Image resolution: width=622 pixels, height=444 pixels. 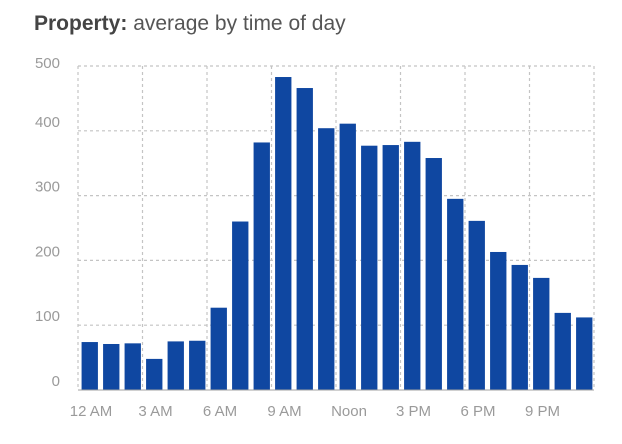 What do you see at coordinates (56, 381) in the screenshot?
I see `y-tick-label: 0` at bounding box center [56, 381].